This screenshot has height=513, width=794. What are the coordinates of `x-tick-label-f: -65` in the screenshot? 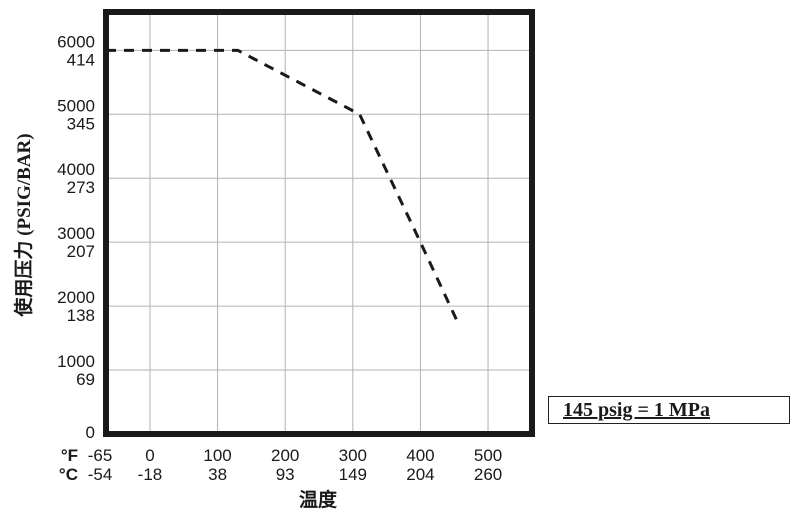 It's located at (100, 455).